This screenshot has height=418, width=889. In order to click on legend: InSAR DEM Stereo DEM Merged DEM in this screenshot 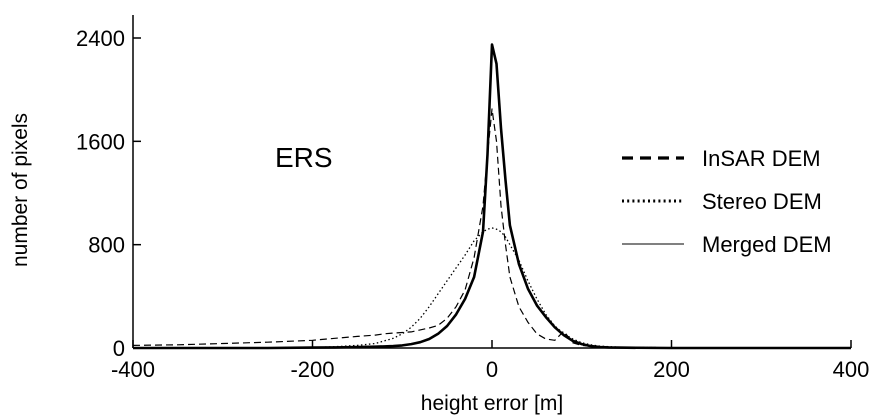, I will do `click(727, 201)`.